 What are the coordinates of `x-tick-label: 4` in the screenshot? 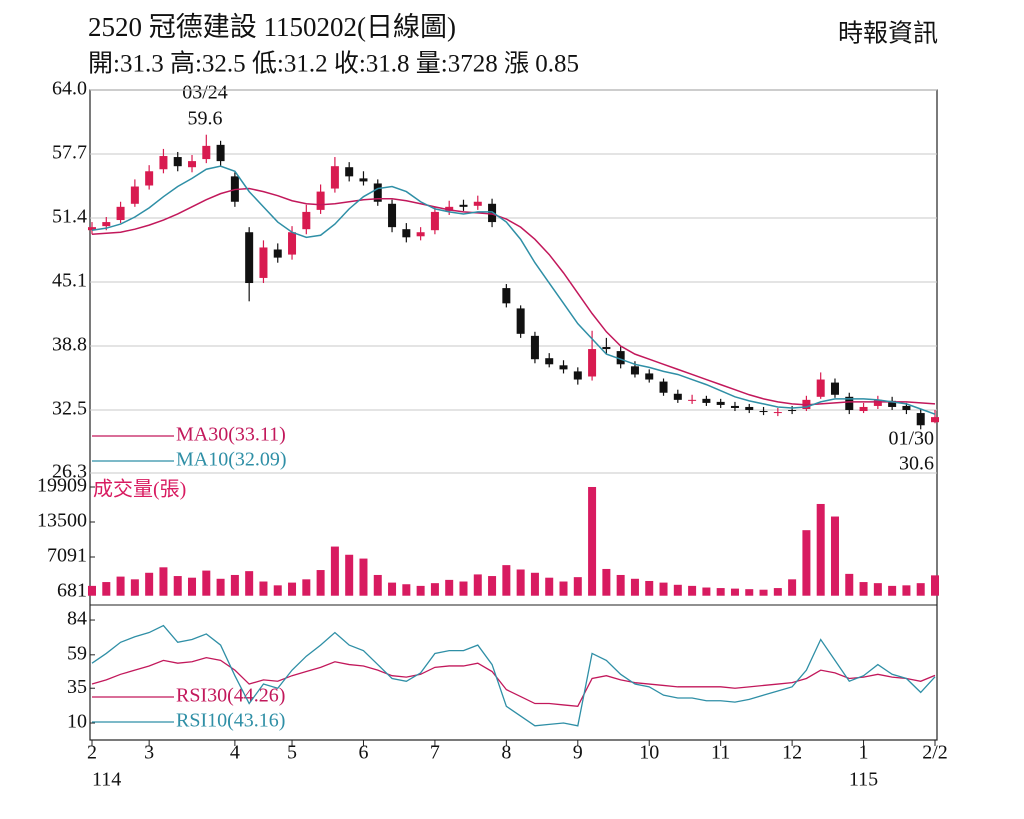 It's located at (235, 753).